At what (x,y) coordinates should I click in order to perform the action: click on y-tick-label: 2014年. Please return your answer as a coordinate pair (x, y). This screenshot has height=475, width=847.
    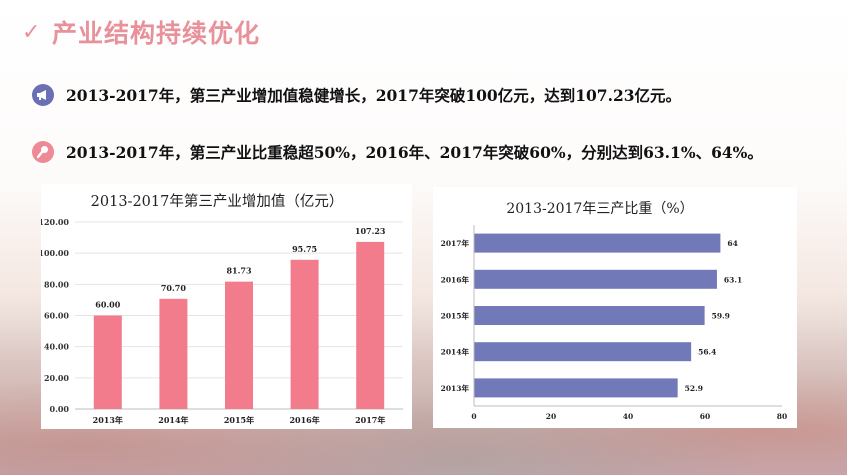
    Looking at the image, I should click on (455, 352).